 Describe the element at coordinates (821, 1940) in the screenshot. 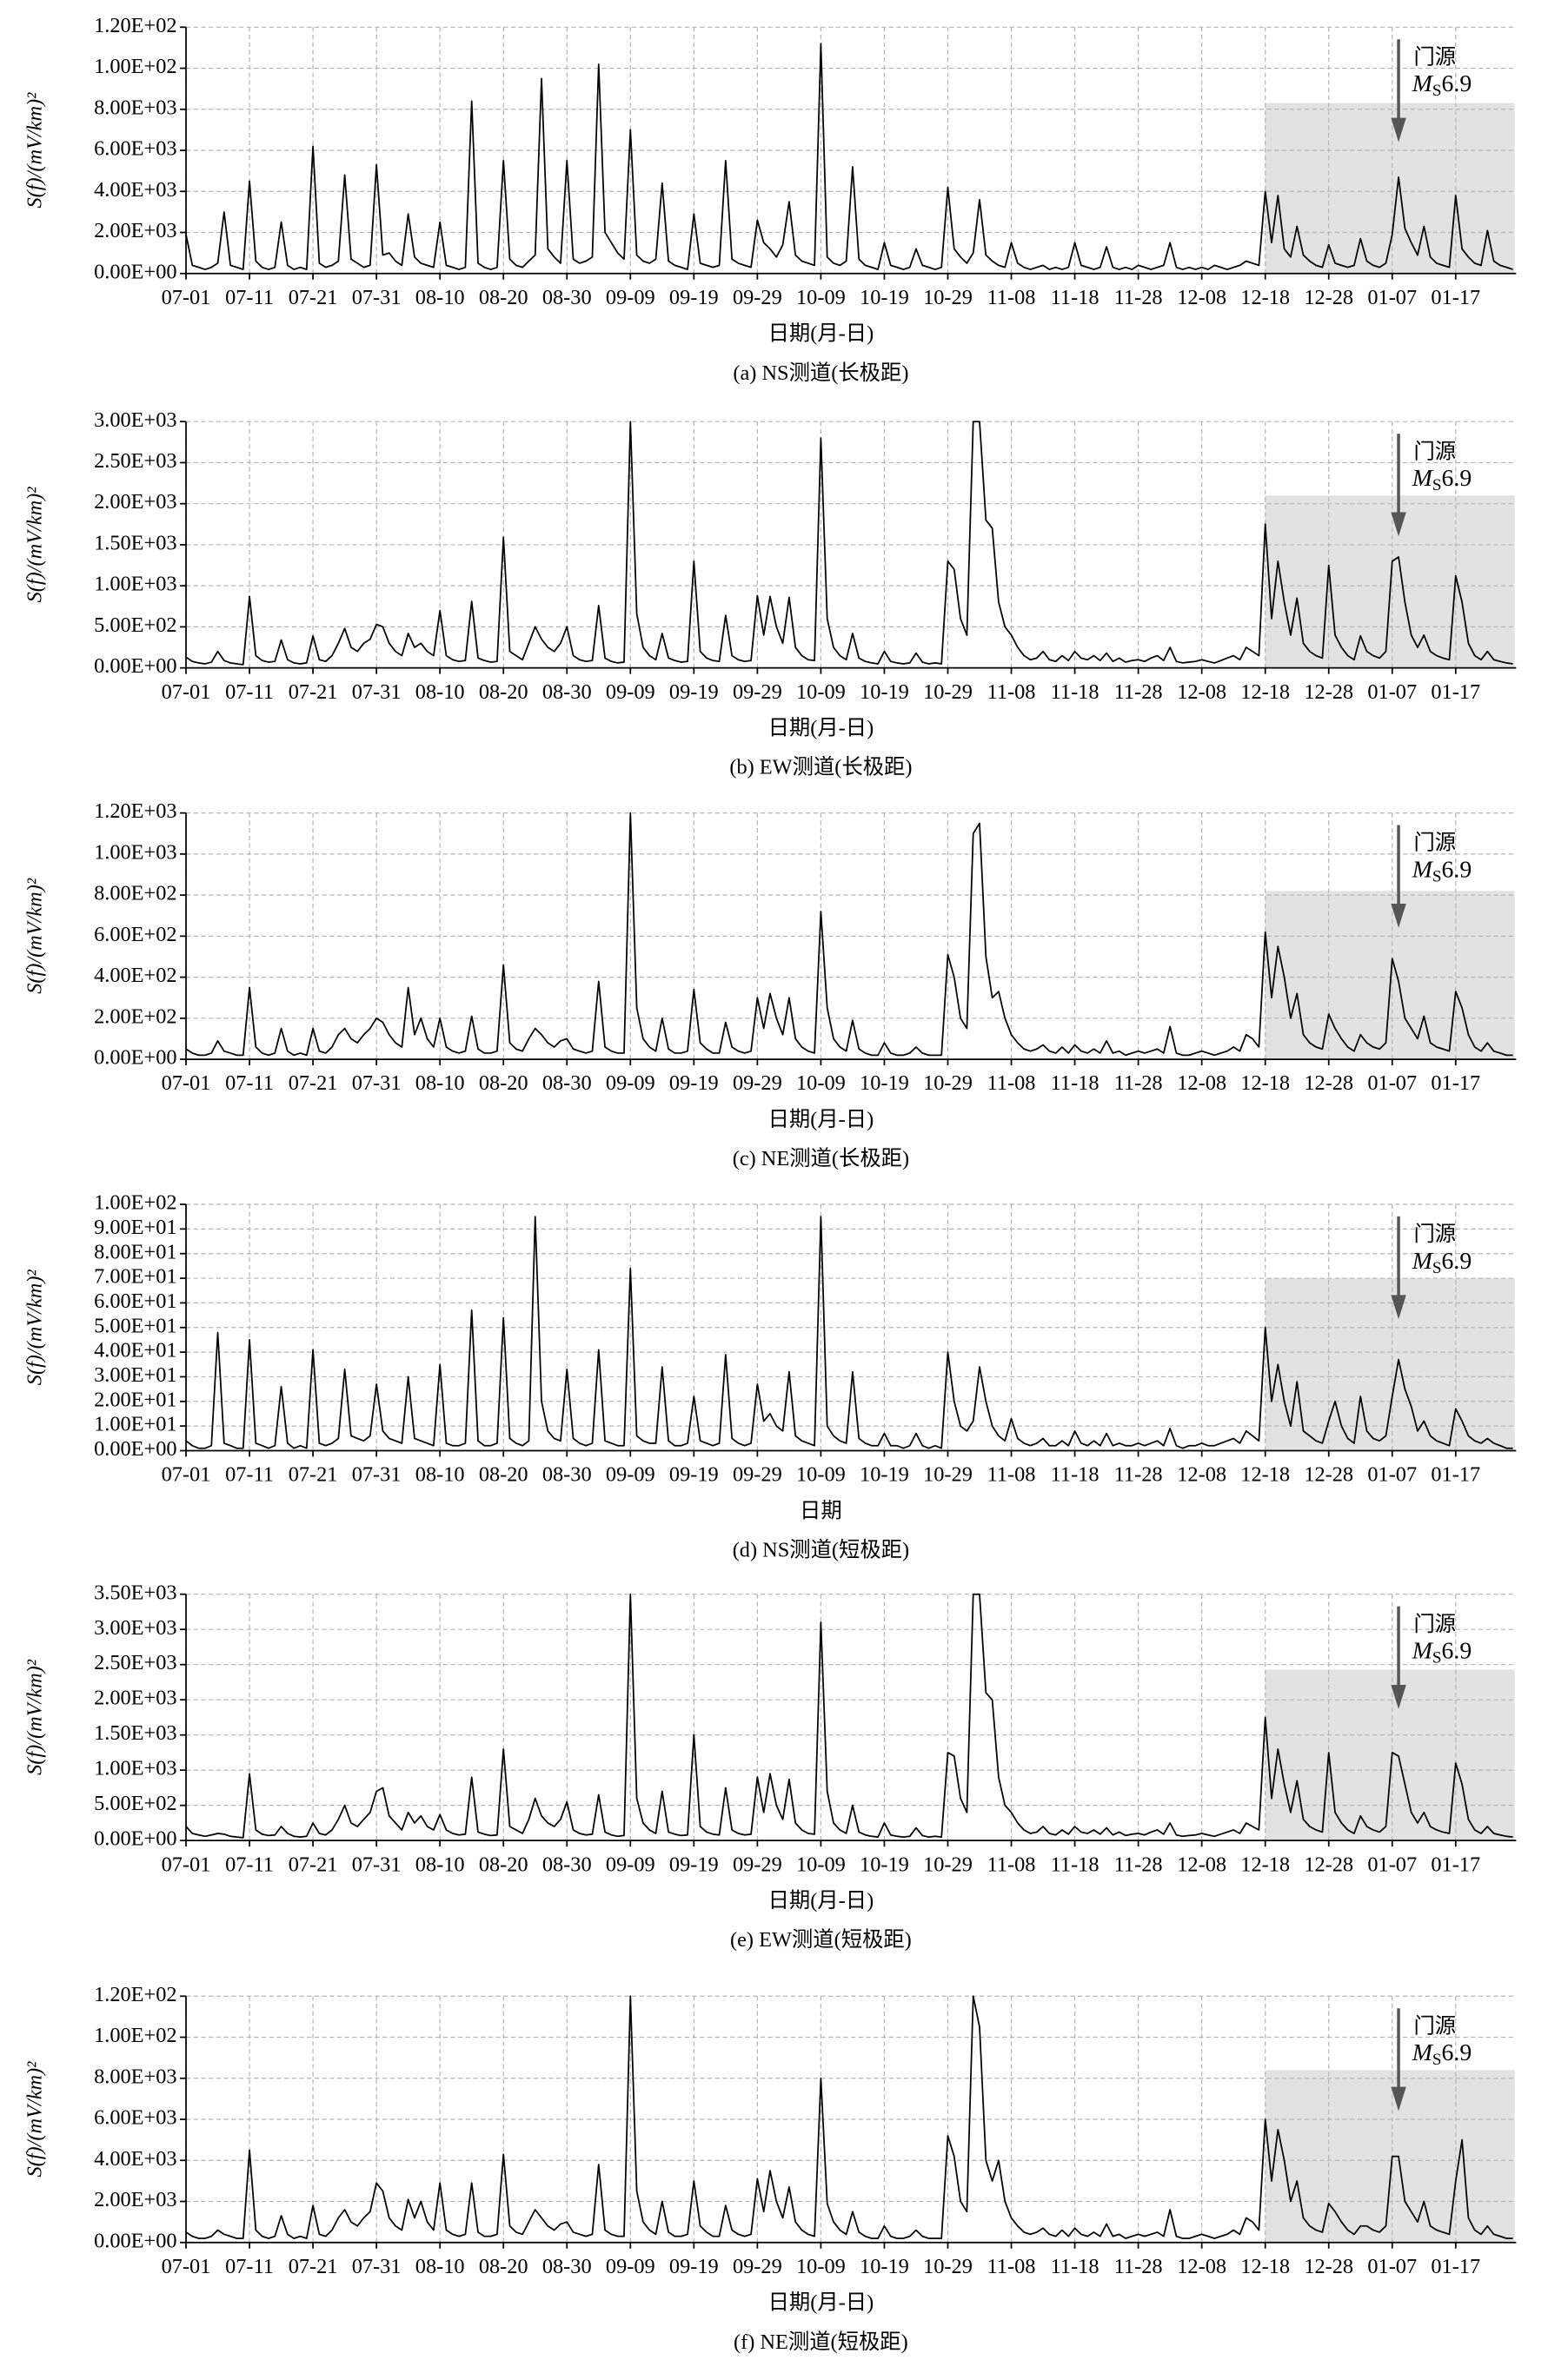

I see `caption: (e) EW测道(短极距)` at that location.